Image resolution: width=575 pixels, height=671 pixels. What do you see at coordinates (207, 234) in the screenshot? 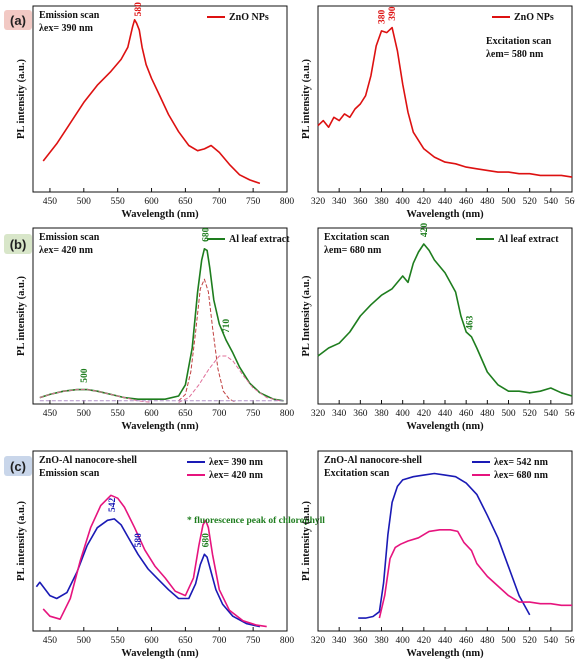
I see `peak-label-680: 680` at bounding box center [207, 234].